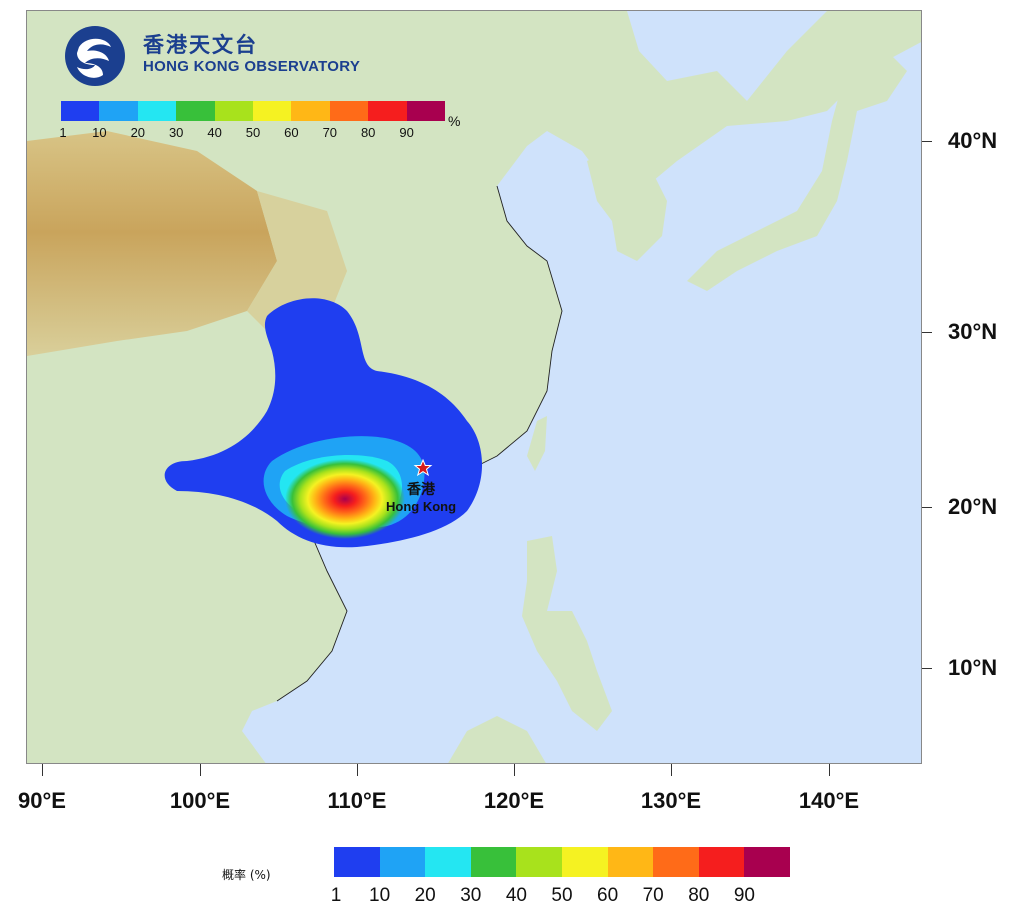  What do you see at coordinates (627, 201) in the screenshot?
I see `landmass-korea` at bounding box center [627, 201].